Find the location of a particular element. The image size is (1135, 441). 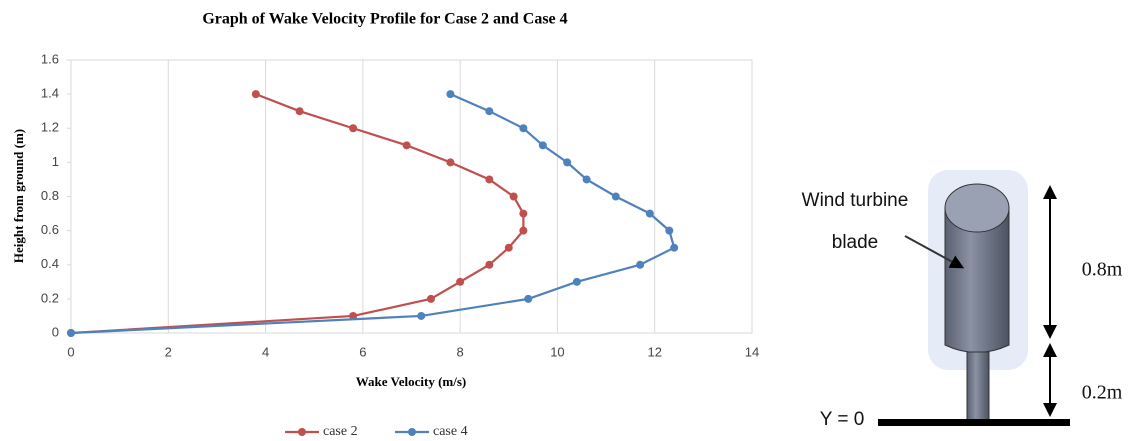

x-tick-label: 14 is located at coordinates (752, 351).